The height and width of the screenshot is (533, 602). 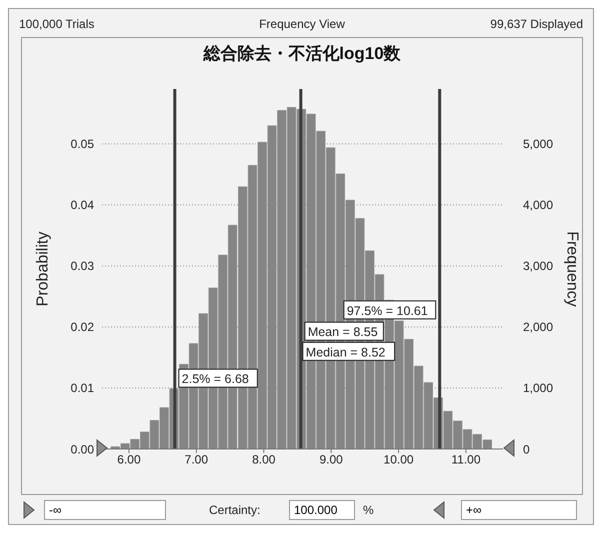 What do you see at coordinates (129, 459) in the screenshot?
I see `x-tick-label: 6.00` at bounding box center [129, 459].